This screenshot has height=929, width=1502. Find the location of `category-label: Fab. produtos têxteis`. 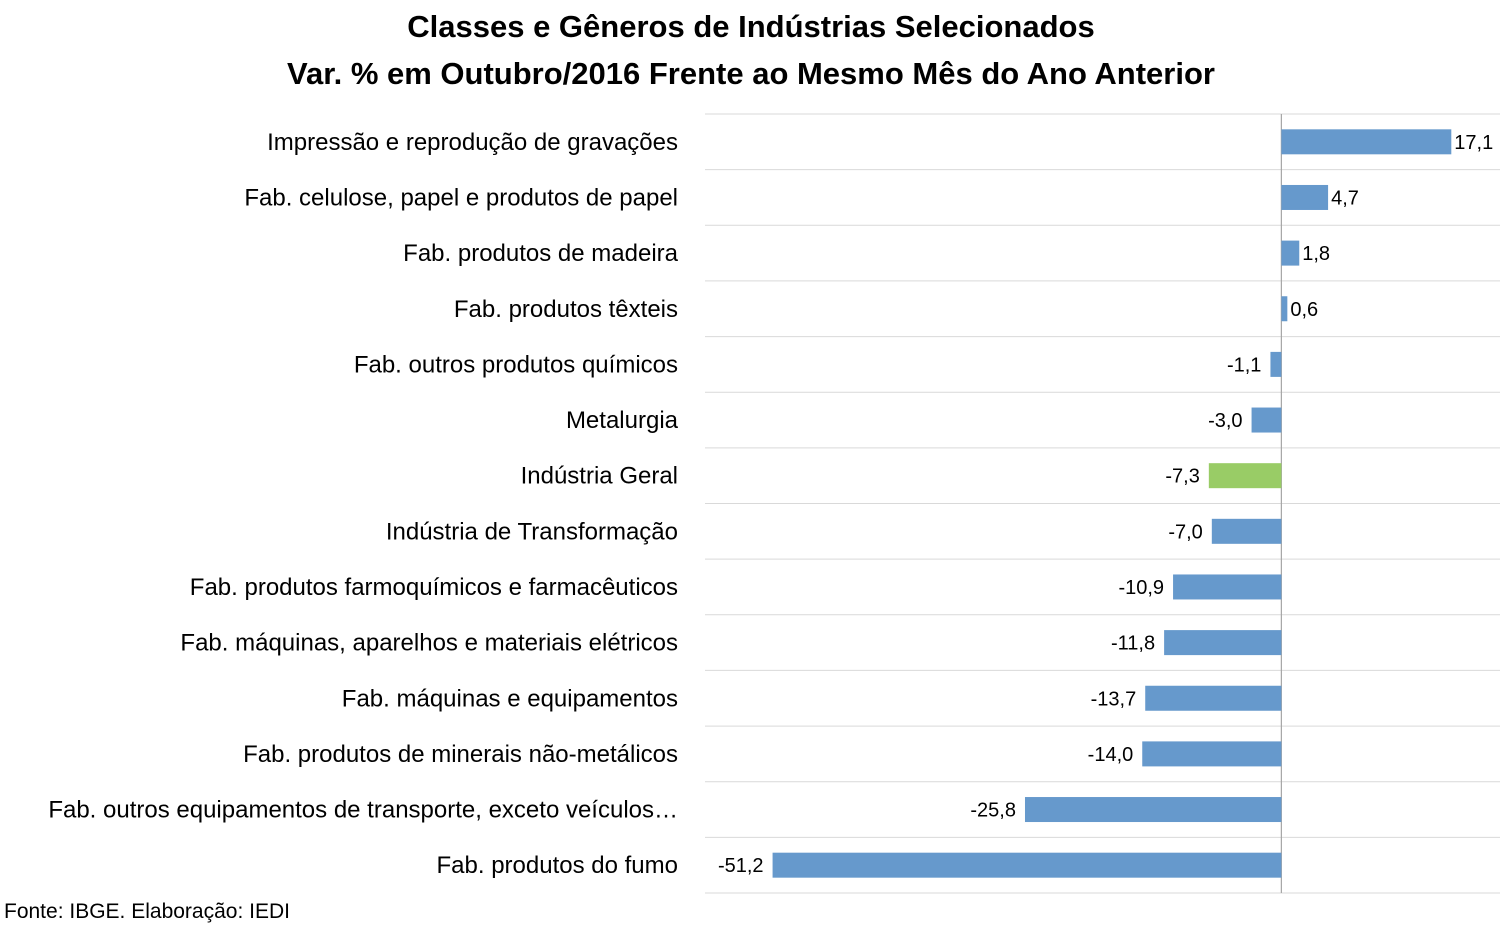

category-label: Fab. produtos têxteis is located at coordinates (566, 309).